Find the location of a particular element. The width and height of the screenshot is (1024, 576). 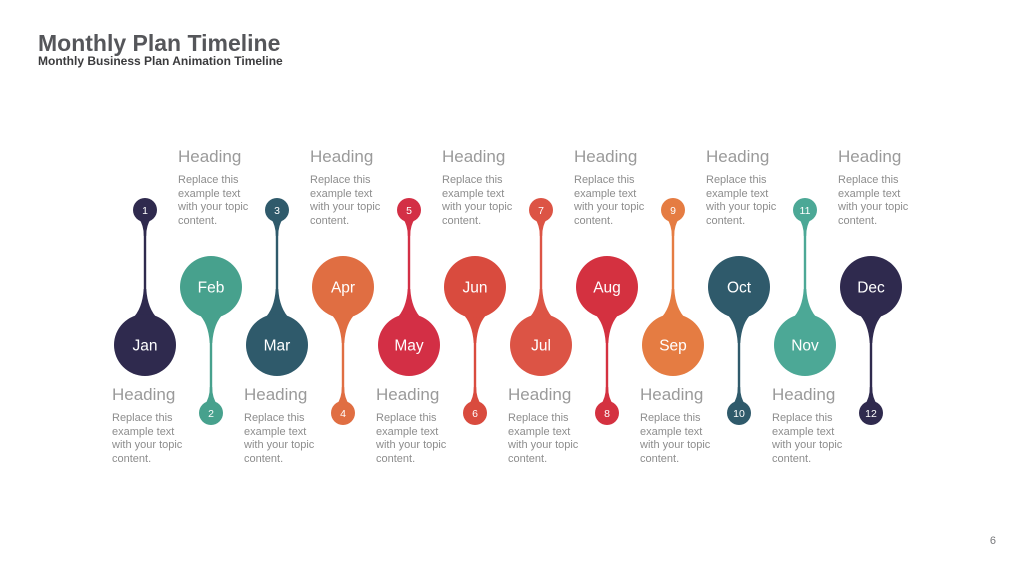

month-number: 5 is located at coordinates (409, 211).